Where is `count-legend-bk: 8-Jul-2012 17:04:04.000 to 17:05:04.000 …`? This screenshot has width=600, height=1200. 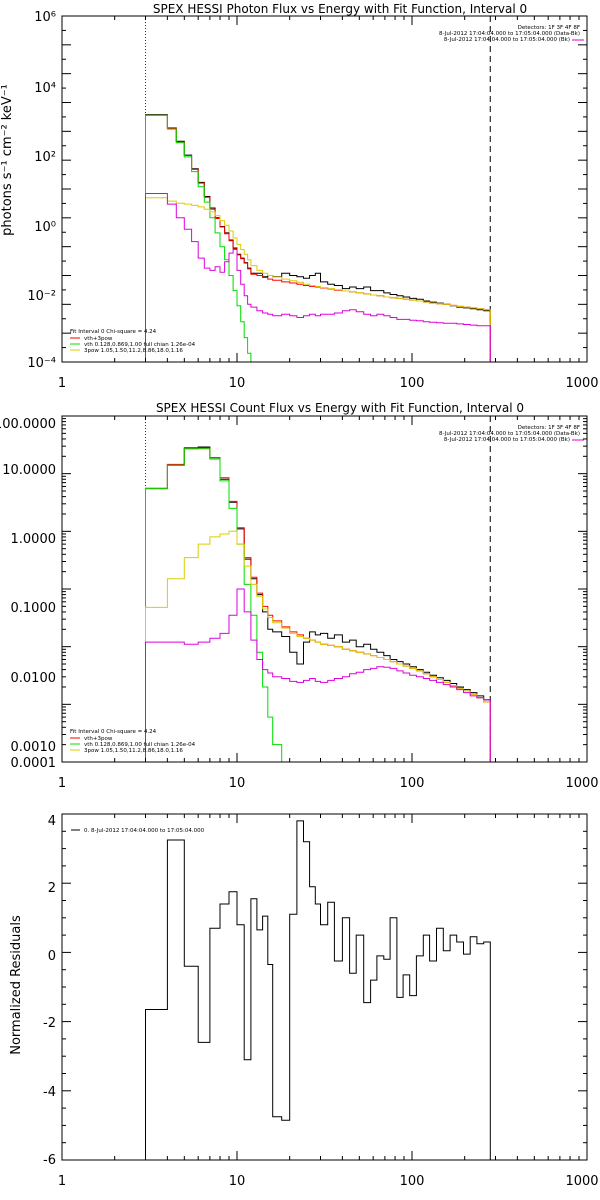 count-legend-bk: 8-Jul-2012 17:04:04.000 to 17:05:04.000 … is located at coordinates (507, 440).